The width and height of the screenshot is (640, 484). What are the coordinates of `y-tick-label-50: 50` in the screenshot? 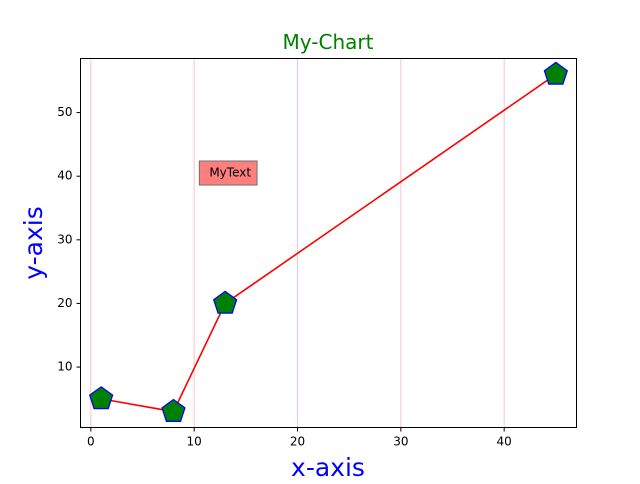 It's located at (64, 112).